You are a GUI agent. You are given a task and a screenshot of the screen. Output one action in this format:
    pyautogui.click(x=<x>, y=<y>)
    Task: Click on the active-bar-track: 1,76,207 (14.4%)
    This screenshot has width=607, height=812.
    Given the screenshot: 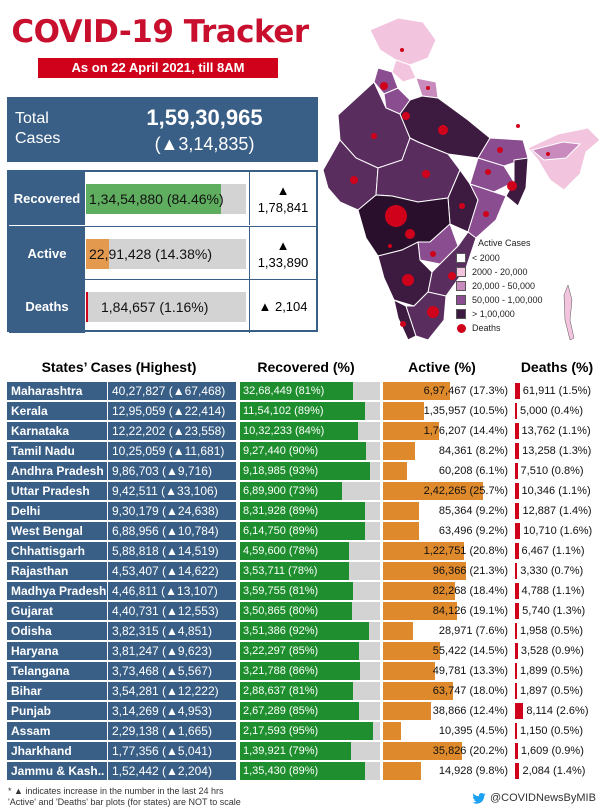 What is the action you would take?
    pyautogui.click(x=447, y=431)
    